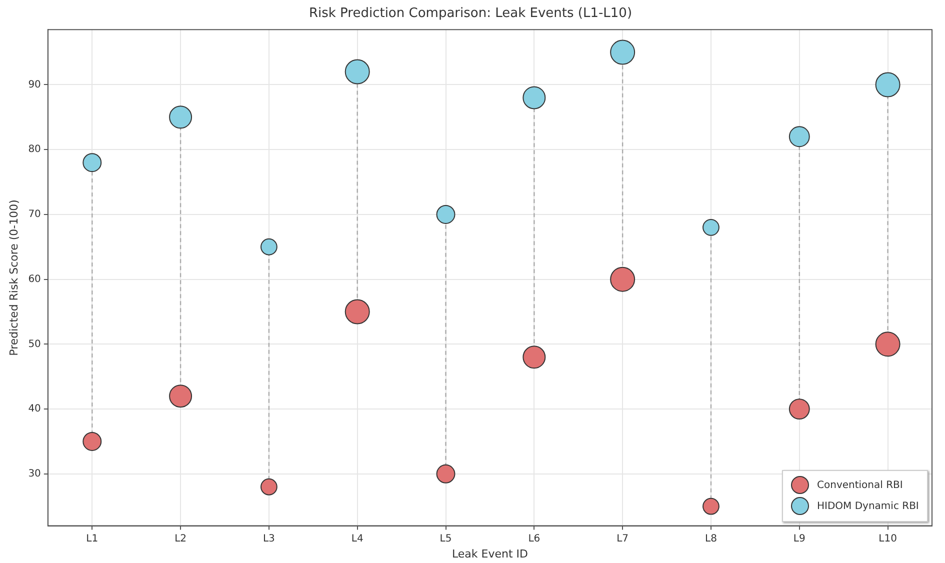 The height and width of the screenshot is (563, 945). What do you see at coordinates (860, 485) in the screenshot?
I see `legend-label: Conventional RBI` at bounding box center [860, 485].